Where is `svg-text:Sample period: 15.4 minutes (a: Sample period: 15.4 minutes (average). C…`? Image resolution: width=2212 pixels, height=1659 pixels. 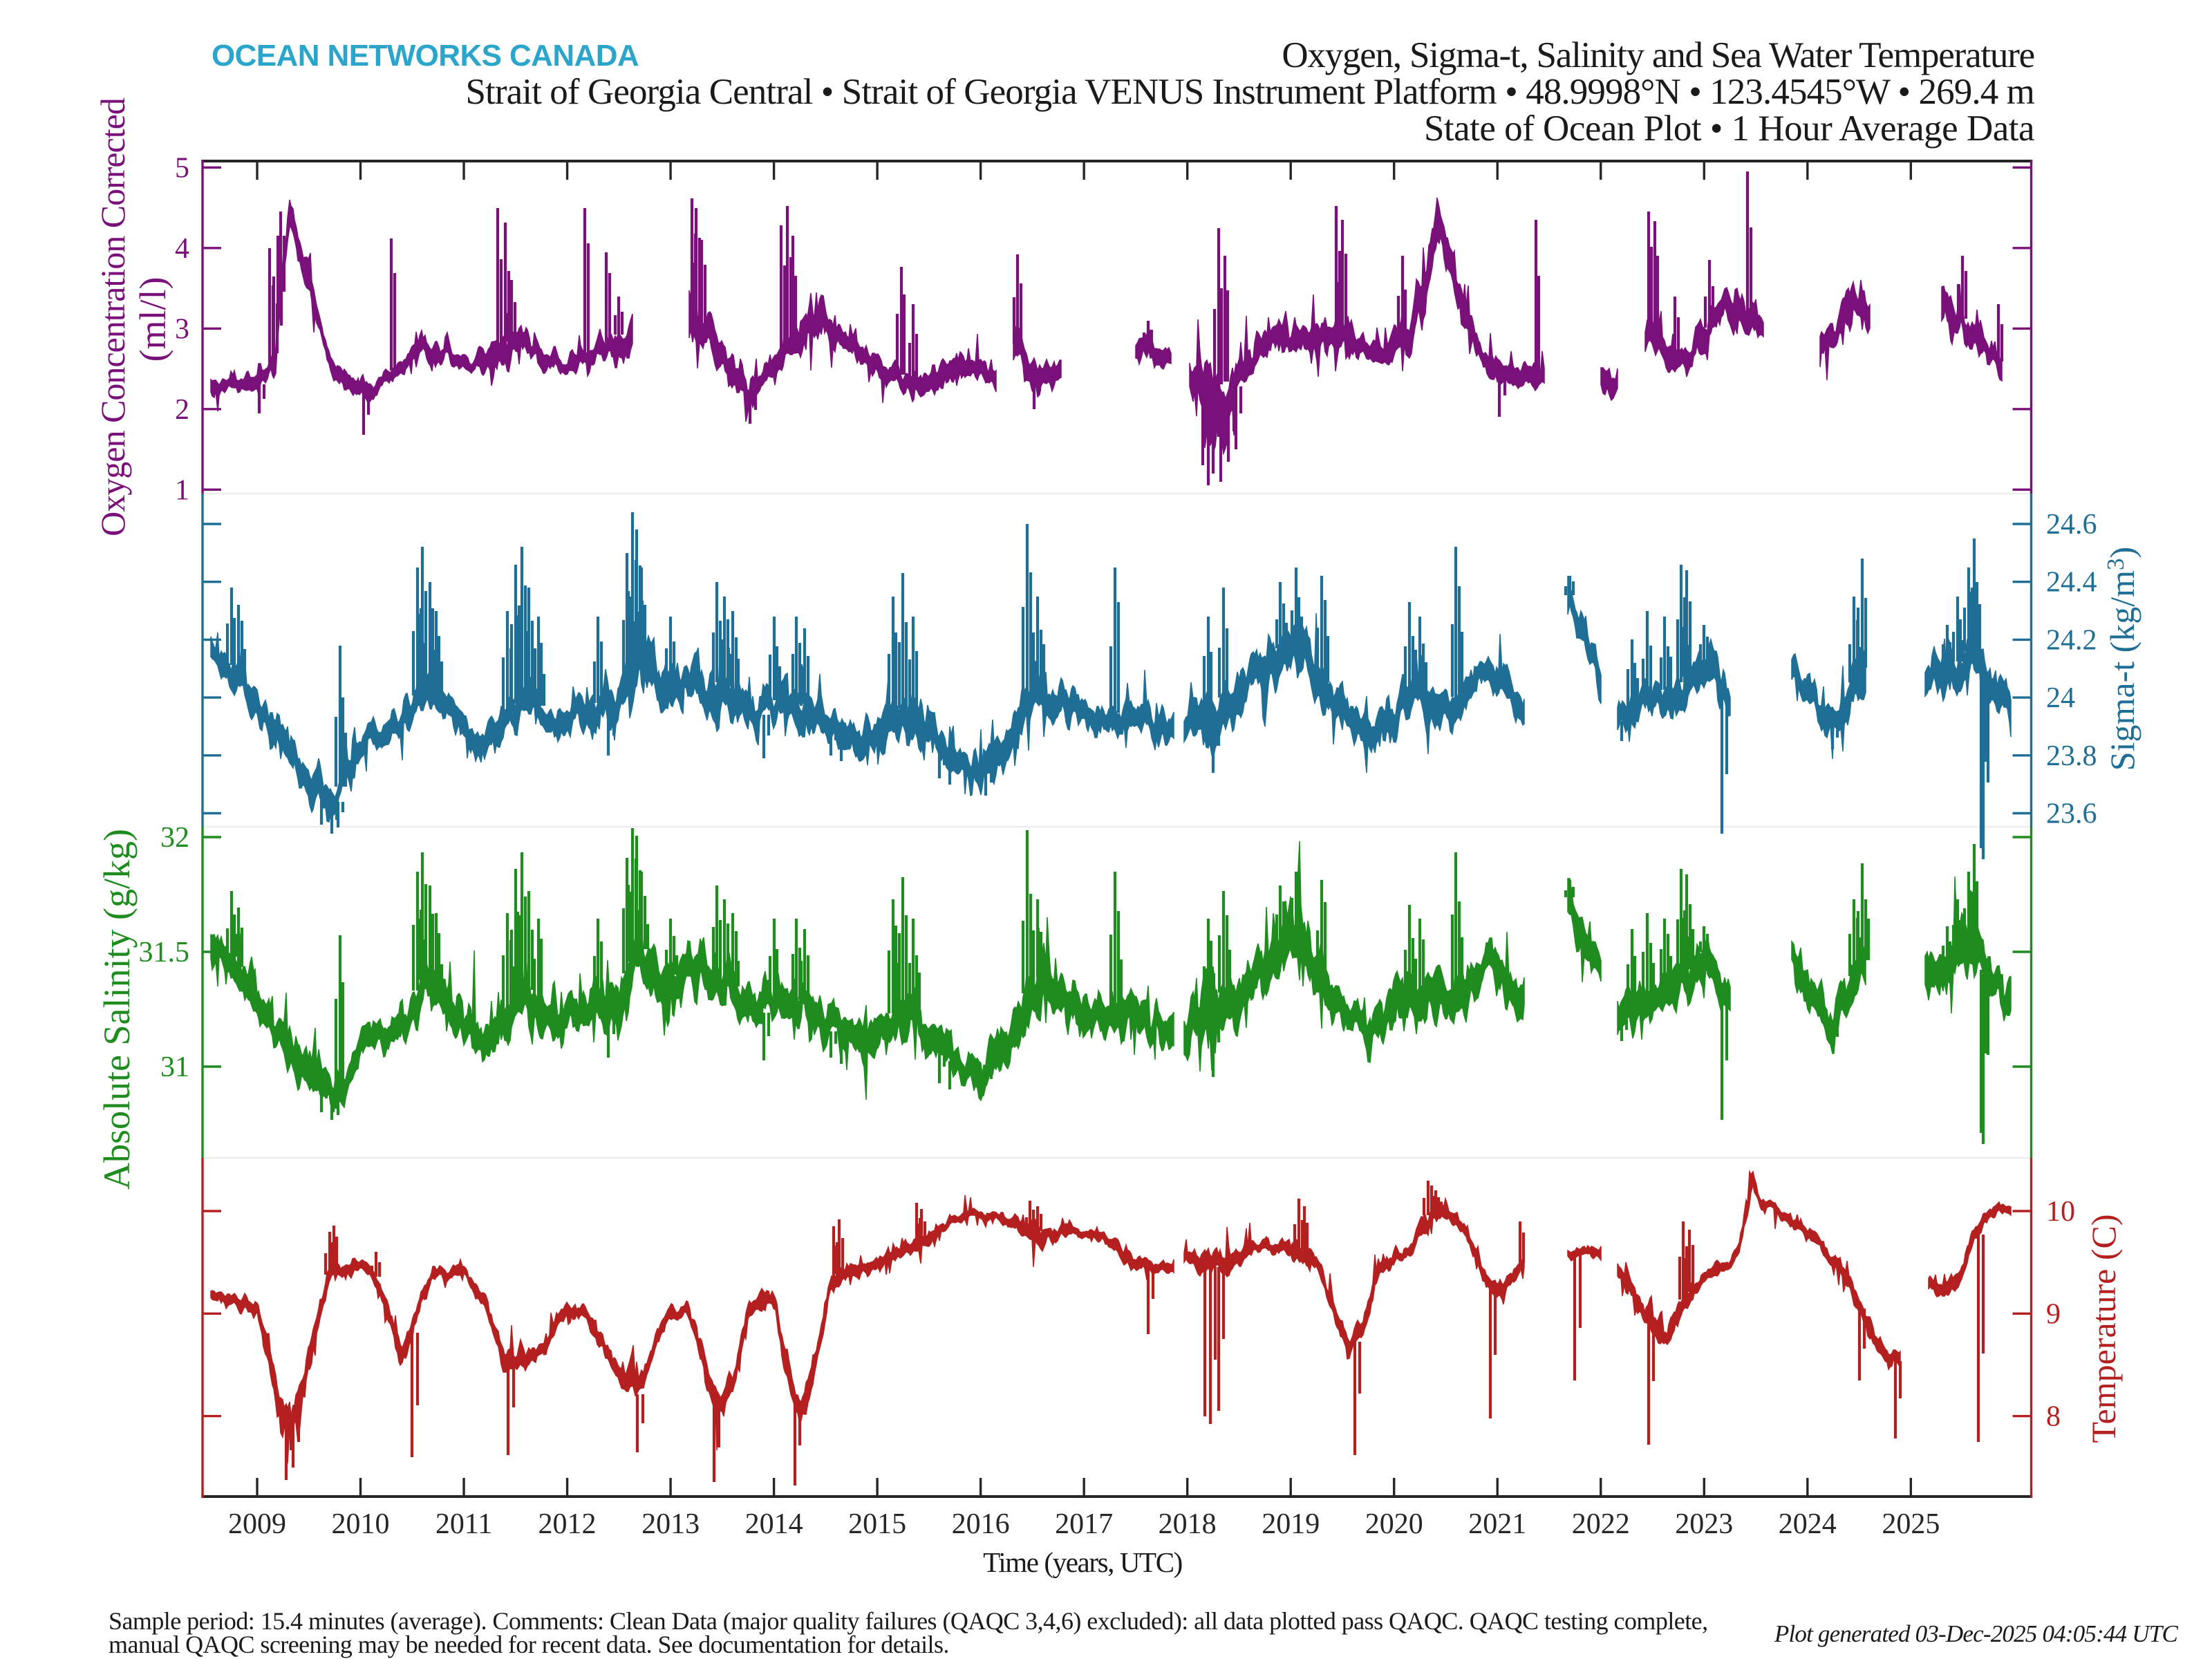 svg-text:Sample period: 15.4 minutes (a: Sample period: 15.4 minutes (average). C… is located at coordinates (908, 1621).